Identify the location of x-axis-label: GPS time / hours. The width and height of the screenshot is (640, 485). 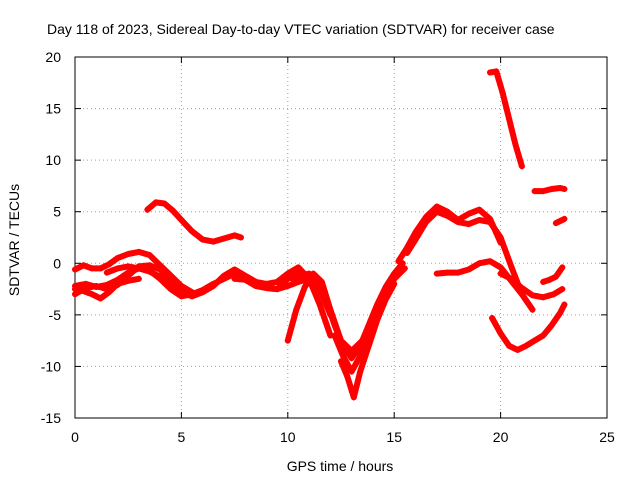
(340, 466).